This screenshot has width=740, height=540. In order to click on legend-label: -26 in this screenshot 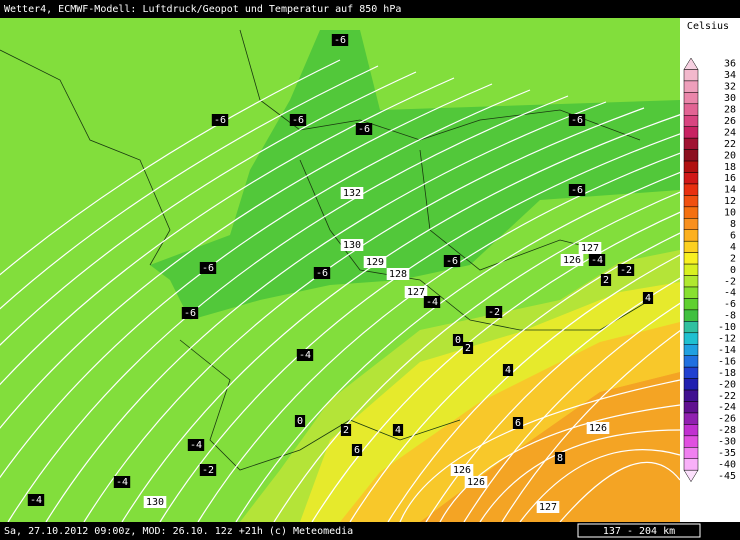, I will do `click(727, 419)`.